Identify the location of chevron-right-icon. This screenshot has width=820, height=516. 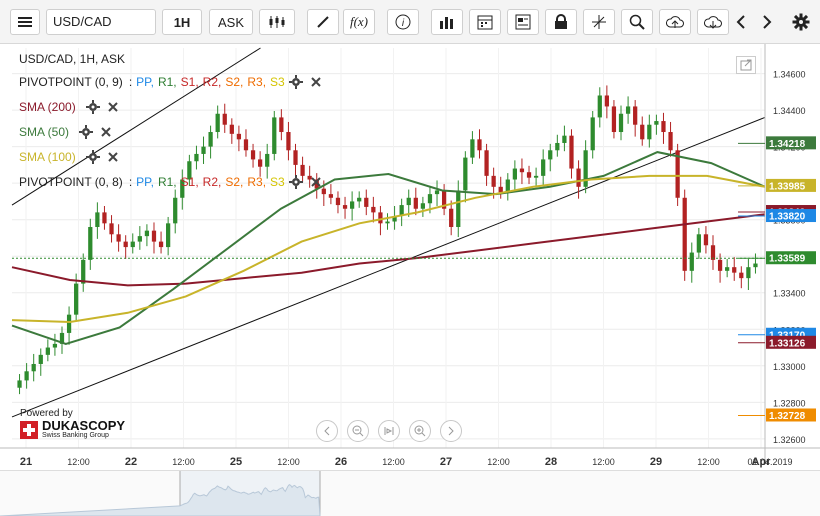
(767, 22).